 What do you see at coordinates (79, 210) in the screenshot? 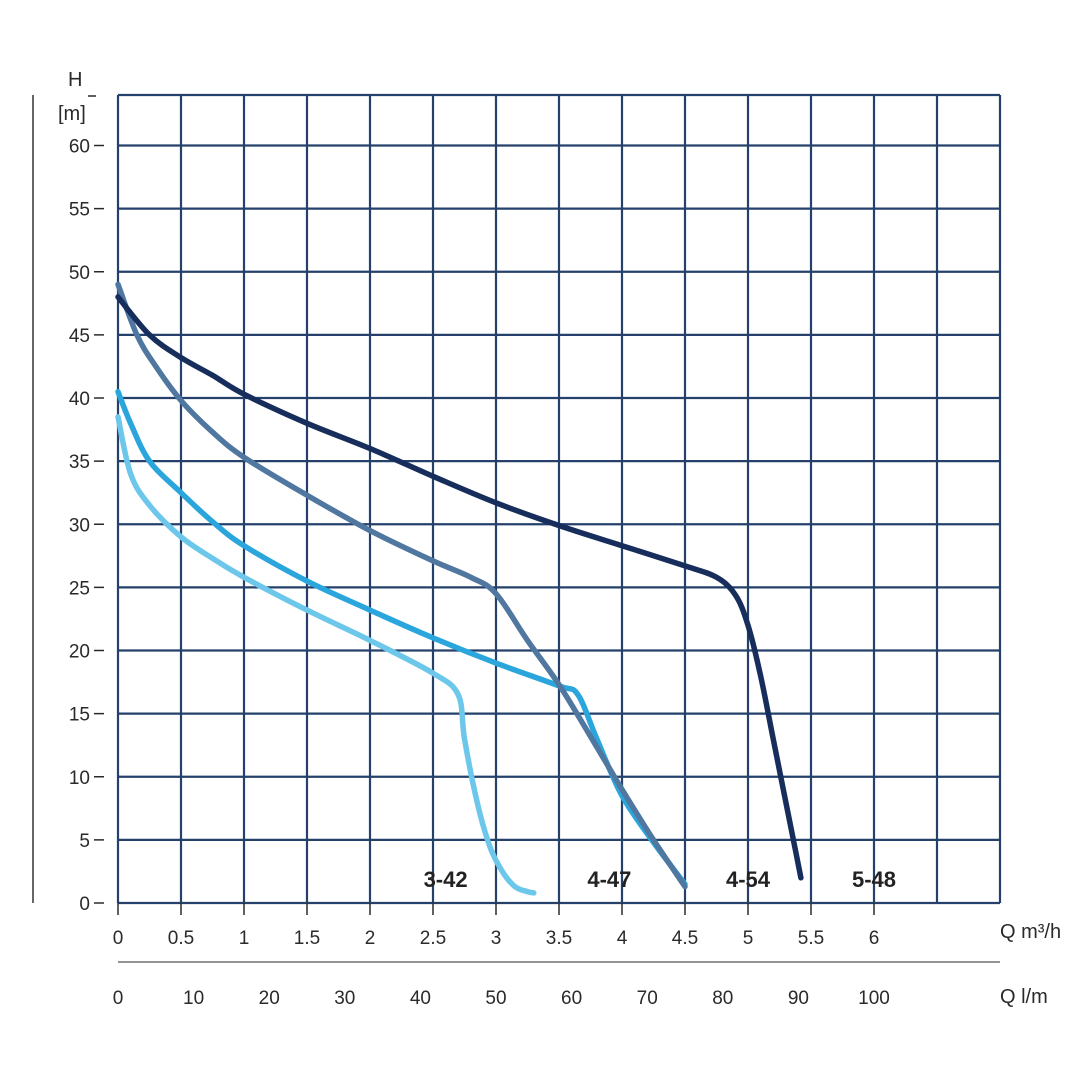
I see `y-tick-label: 55` at bounding box center [79, 210].